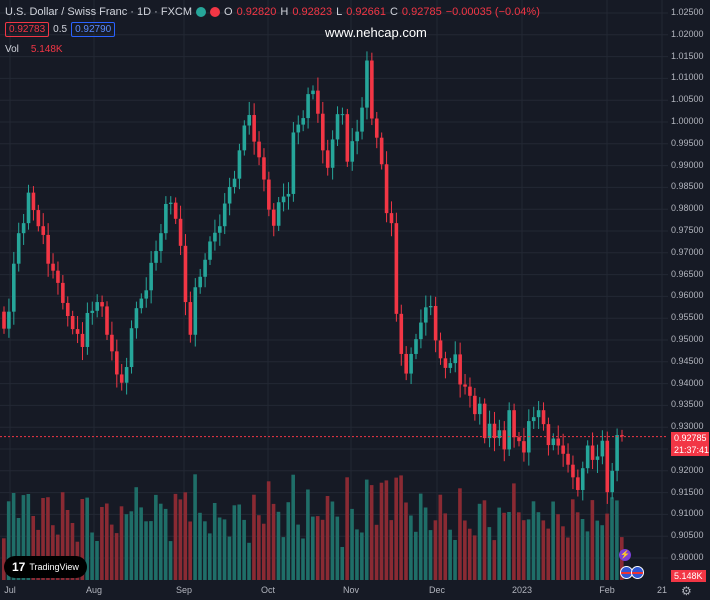 The image size is (710, 600). Describe the element at coordinates (687, 142) in the screenshot. I see `price-axis-label: 0.99500` at that location.